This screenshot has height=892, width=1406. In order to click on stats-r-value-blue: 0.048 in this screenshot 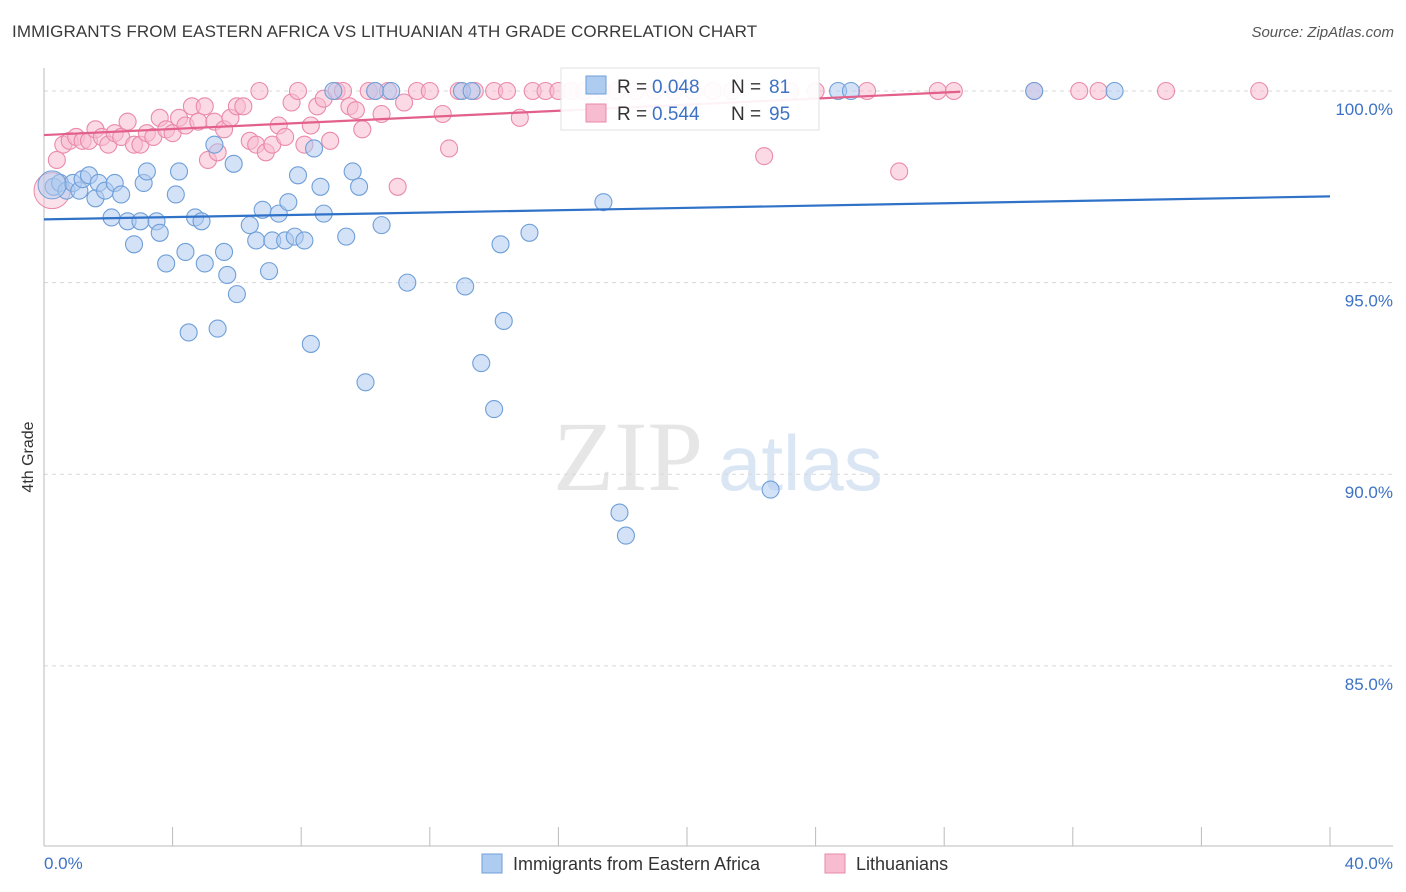, I will do `click(676, 87)`.